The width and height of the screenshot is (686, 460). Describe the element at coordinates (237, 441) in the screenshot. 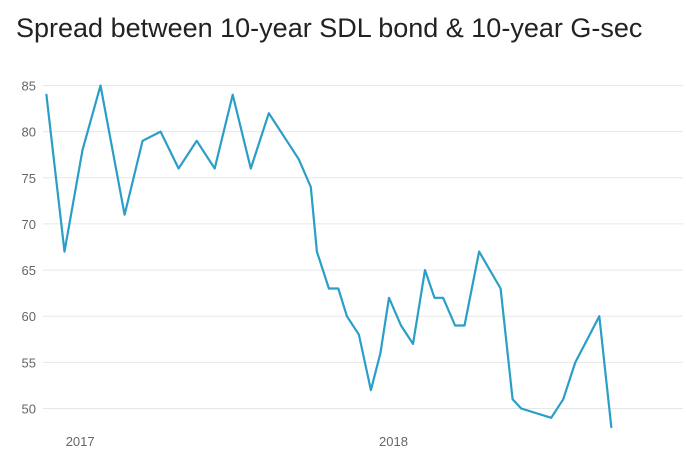

I see `x-axis-labels: 2017 2018` at that location.